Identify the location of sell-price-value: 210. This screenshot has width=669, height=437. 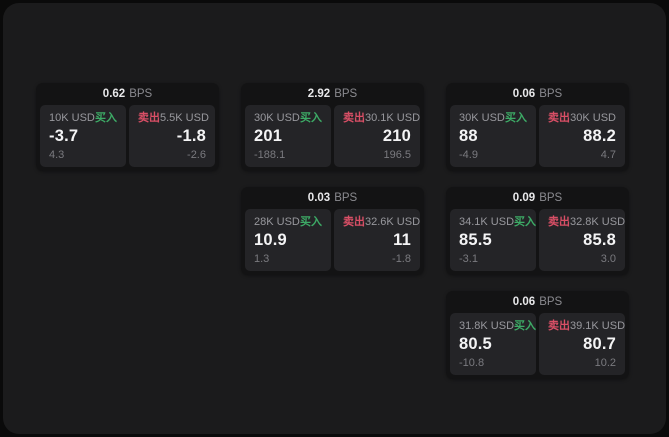
(396, 136).